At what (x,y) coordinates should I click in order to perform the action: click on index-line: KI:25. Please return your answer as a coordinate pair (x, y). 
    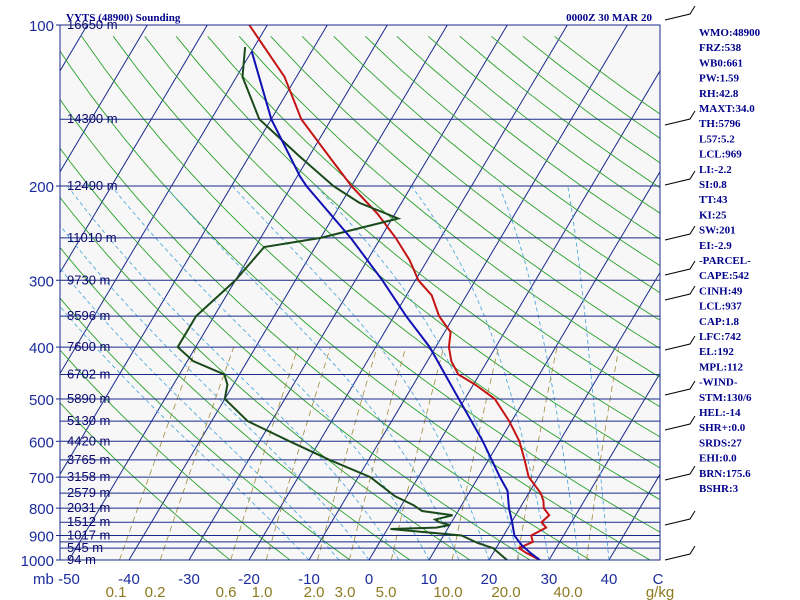
    Looking at the image, I should click on (713, 215).